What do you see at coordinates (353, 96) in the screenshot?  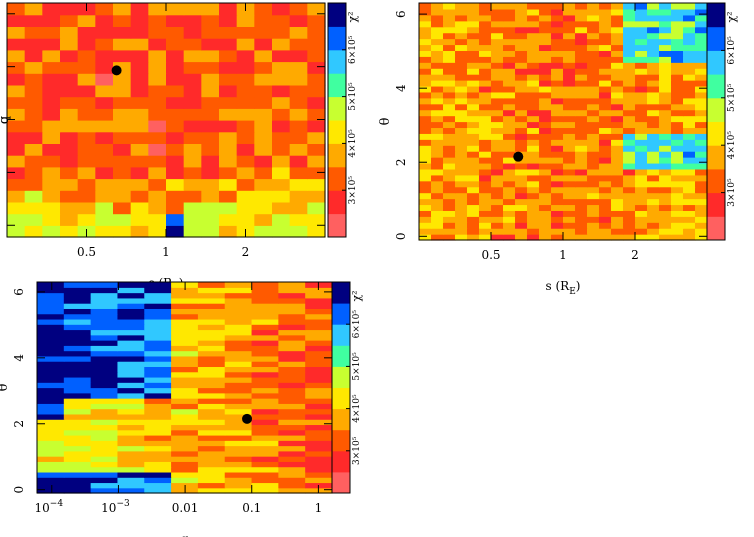 I see `colorbar-tick-label: 5×10⁵` at bounding box center [353, 96].